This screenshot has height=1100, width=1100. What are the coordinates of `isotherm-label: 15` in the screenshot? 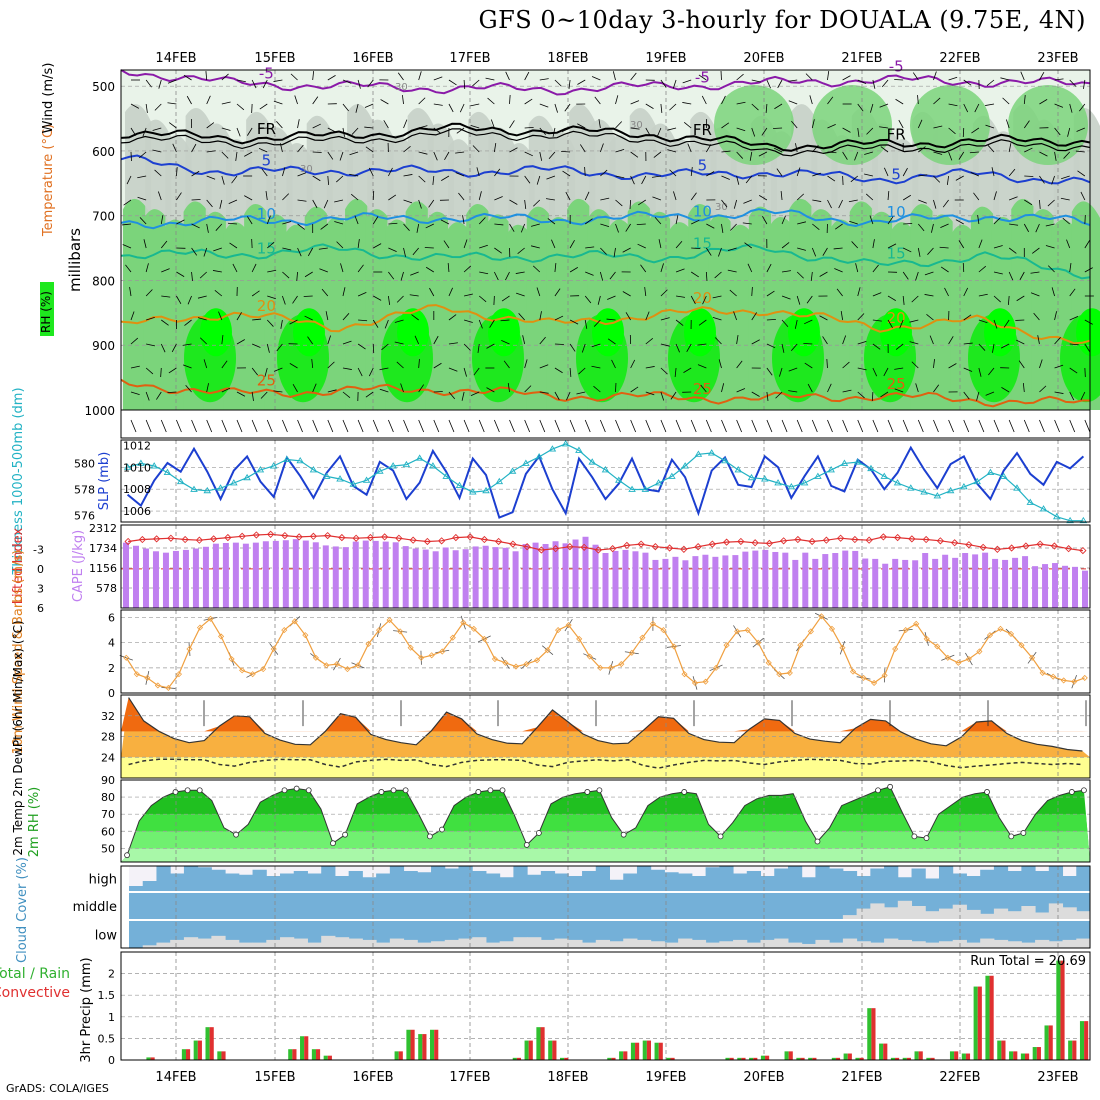 It's located at (266, 249).